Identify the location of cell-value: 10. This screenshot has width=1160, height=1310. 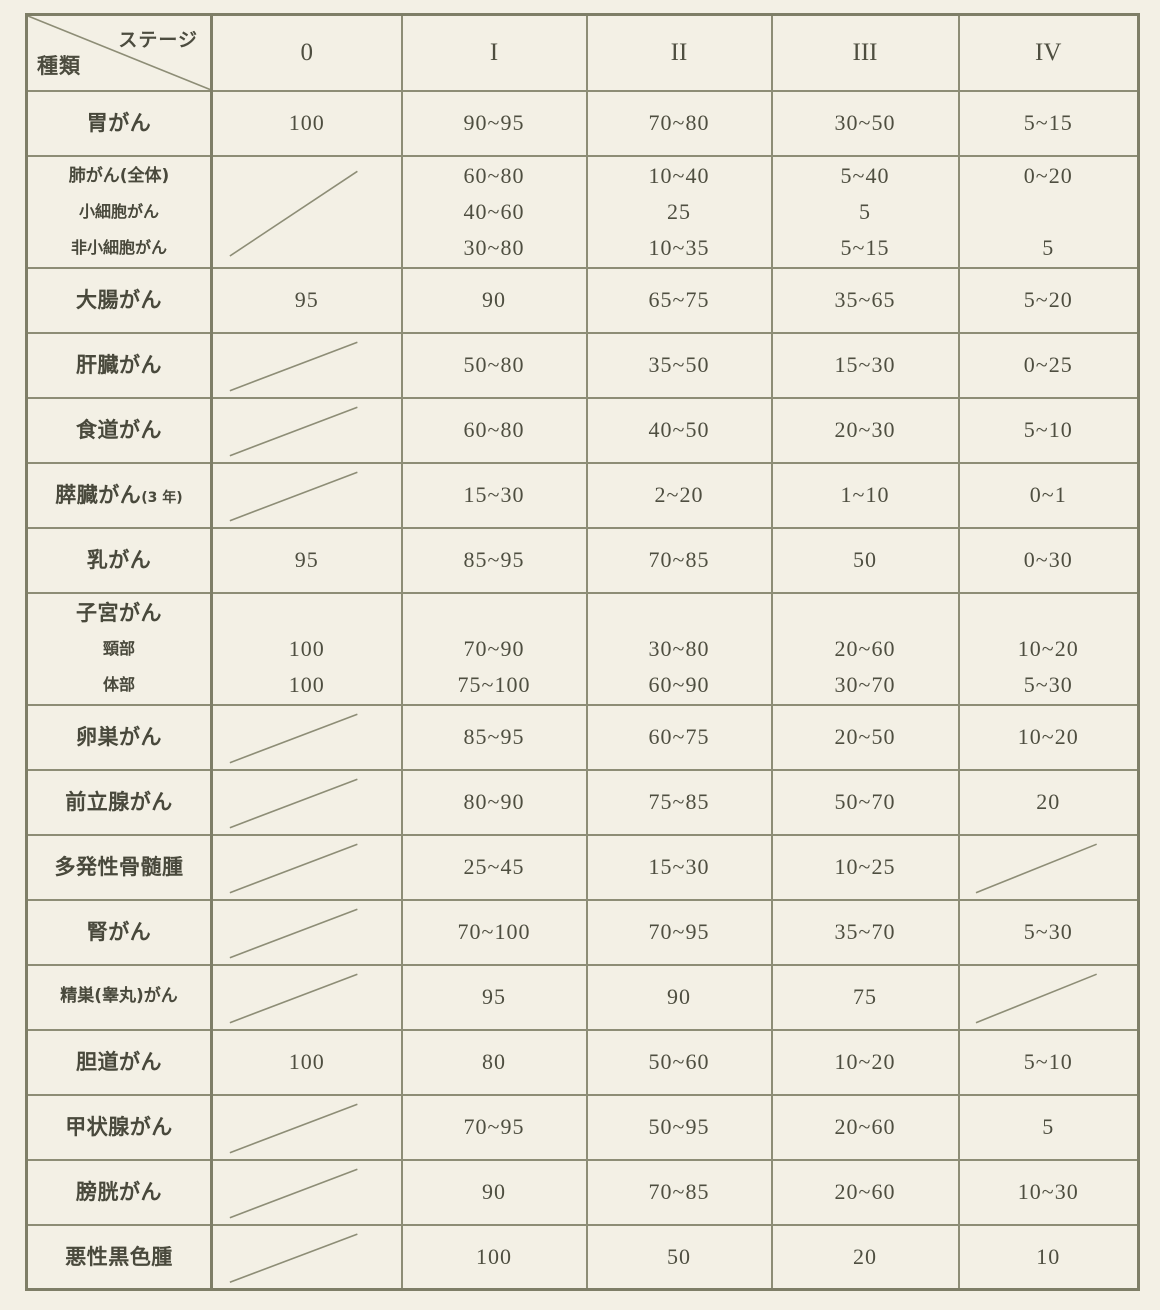
(1048, 1256).